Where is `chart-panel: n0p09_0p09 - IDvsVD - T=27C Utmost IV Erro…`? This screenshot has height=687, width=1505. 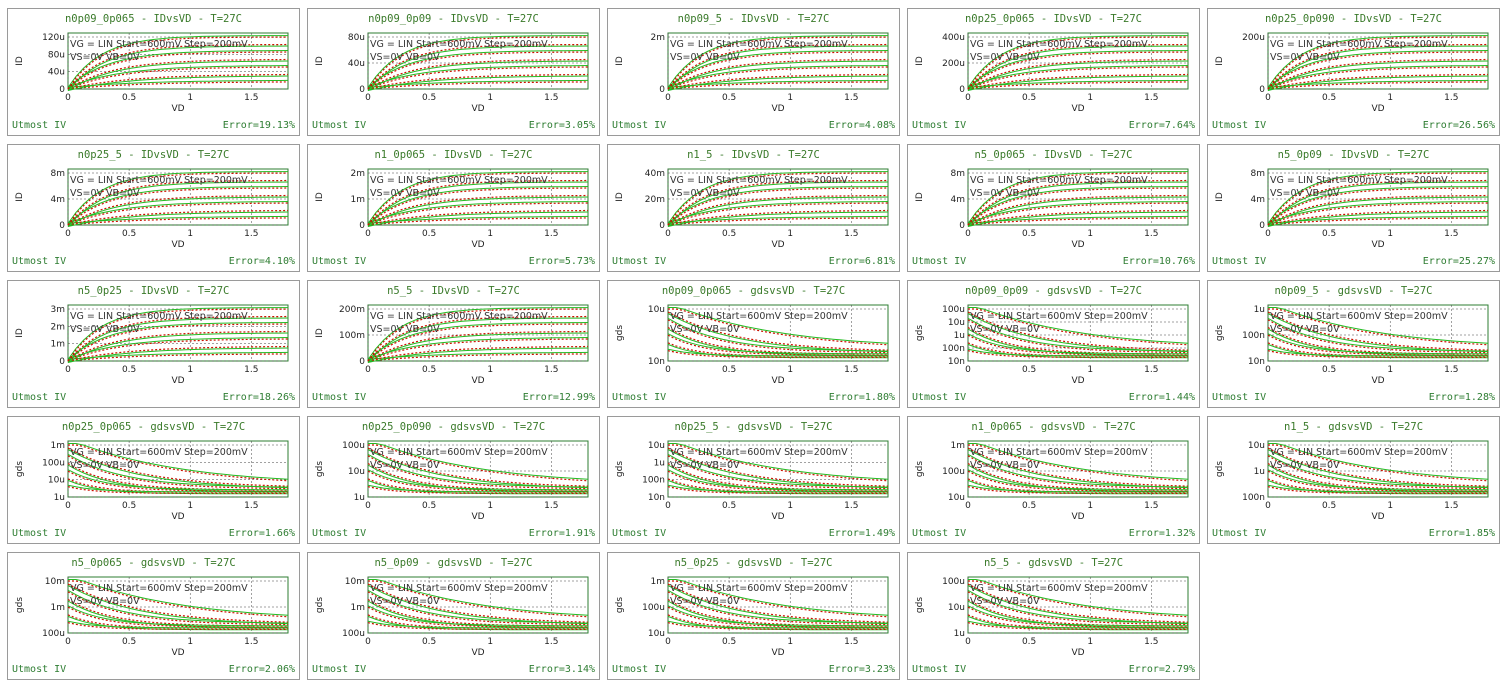 chart-panel: n0p09_0p09 - IDvsVD - T=27C Utmost IV Erro… is located at coordinates (453, 72).